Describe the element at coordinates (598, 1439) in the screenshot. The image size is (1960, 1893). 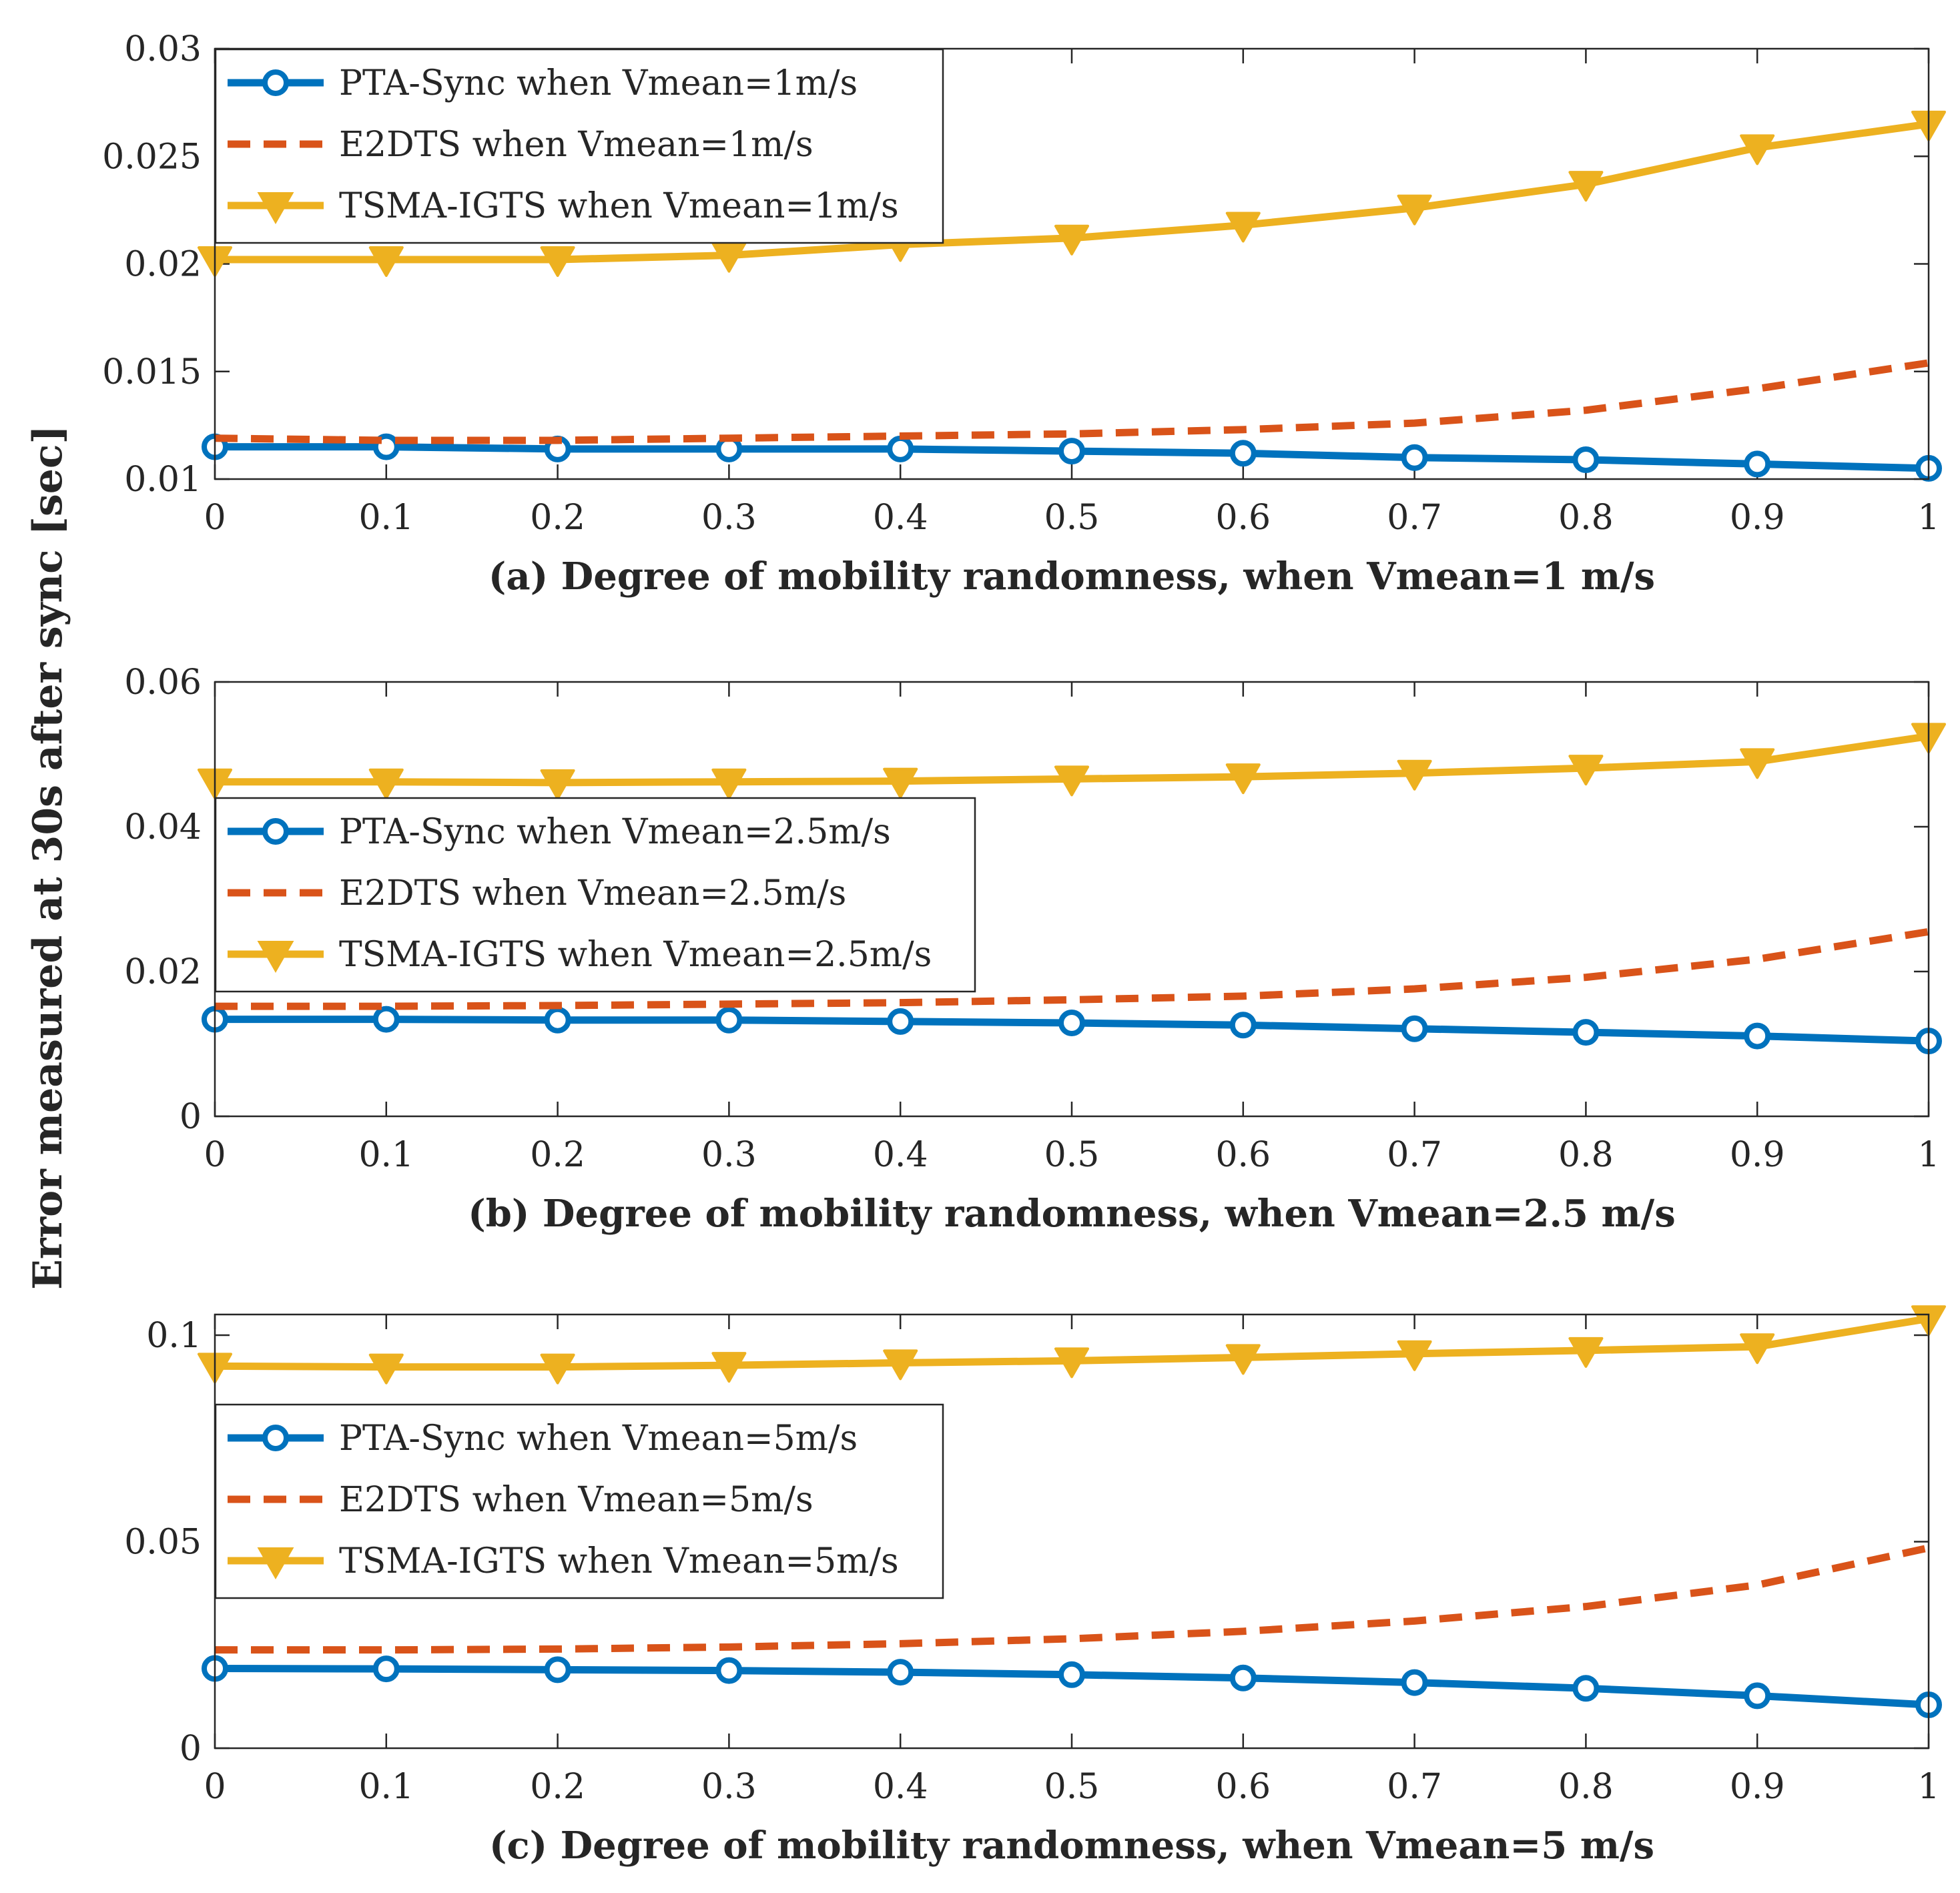
I see `legend-label: PTA-Sync when Vmean=5m/s` at that location.